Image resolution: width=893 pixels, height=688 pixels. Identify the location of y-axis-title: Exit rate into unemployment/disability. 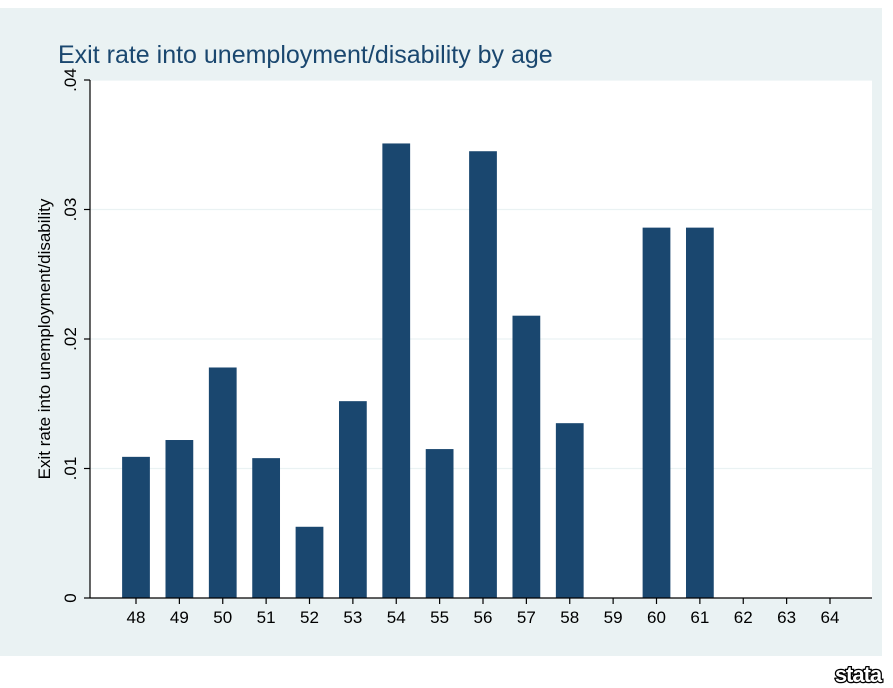
(44, 338).